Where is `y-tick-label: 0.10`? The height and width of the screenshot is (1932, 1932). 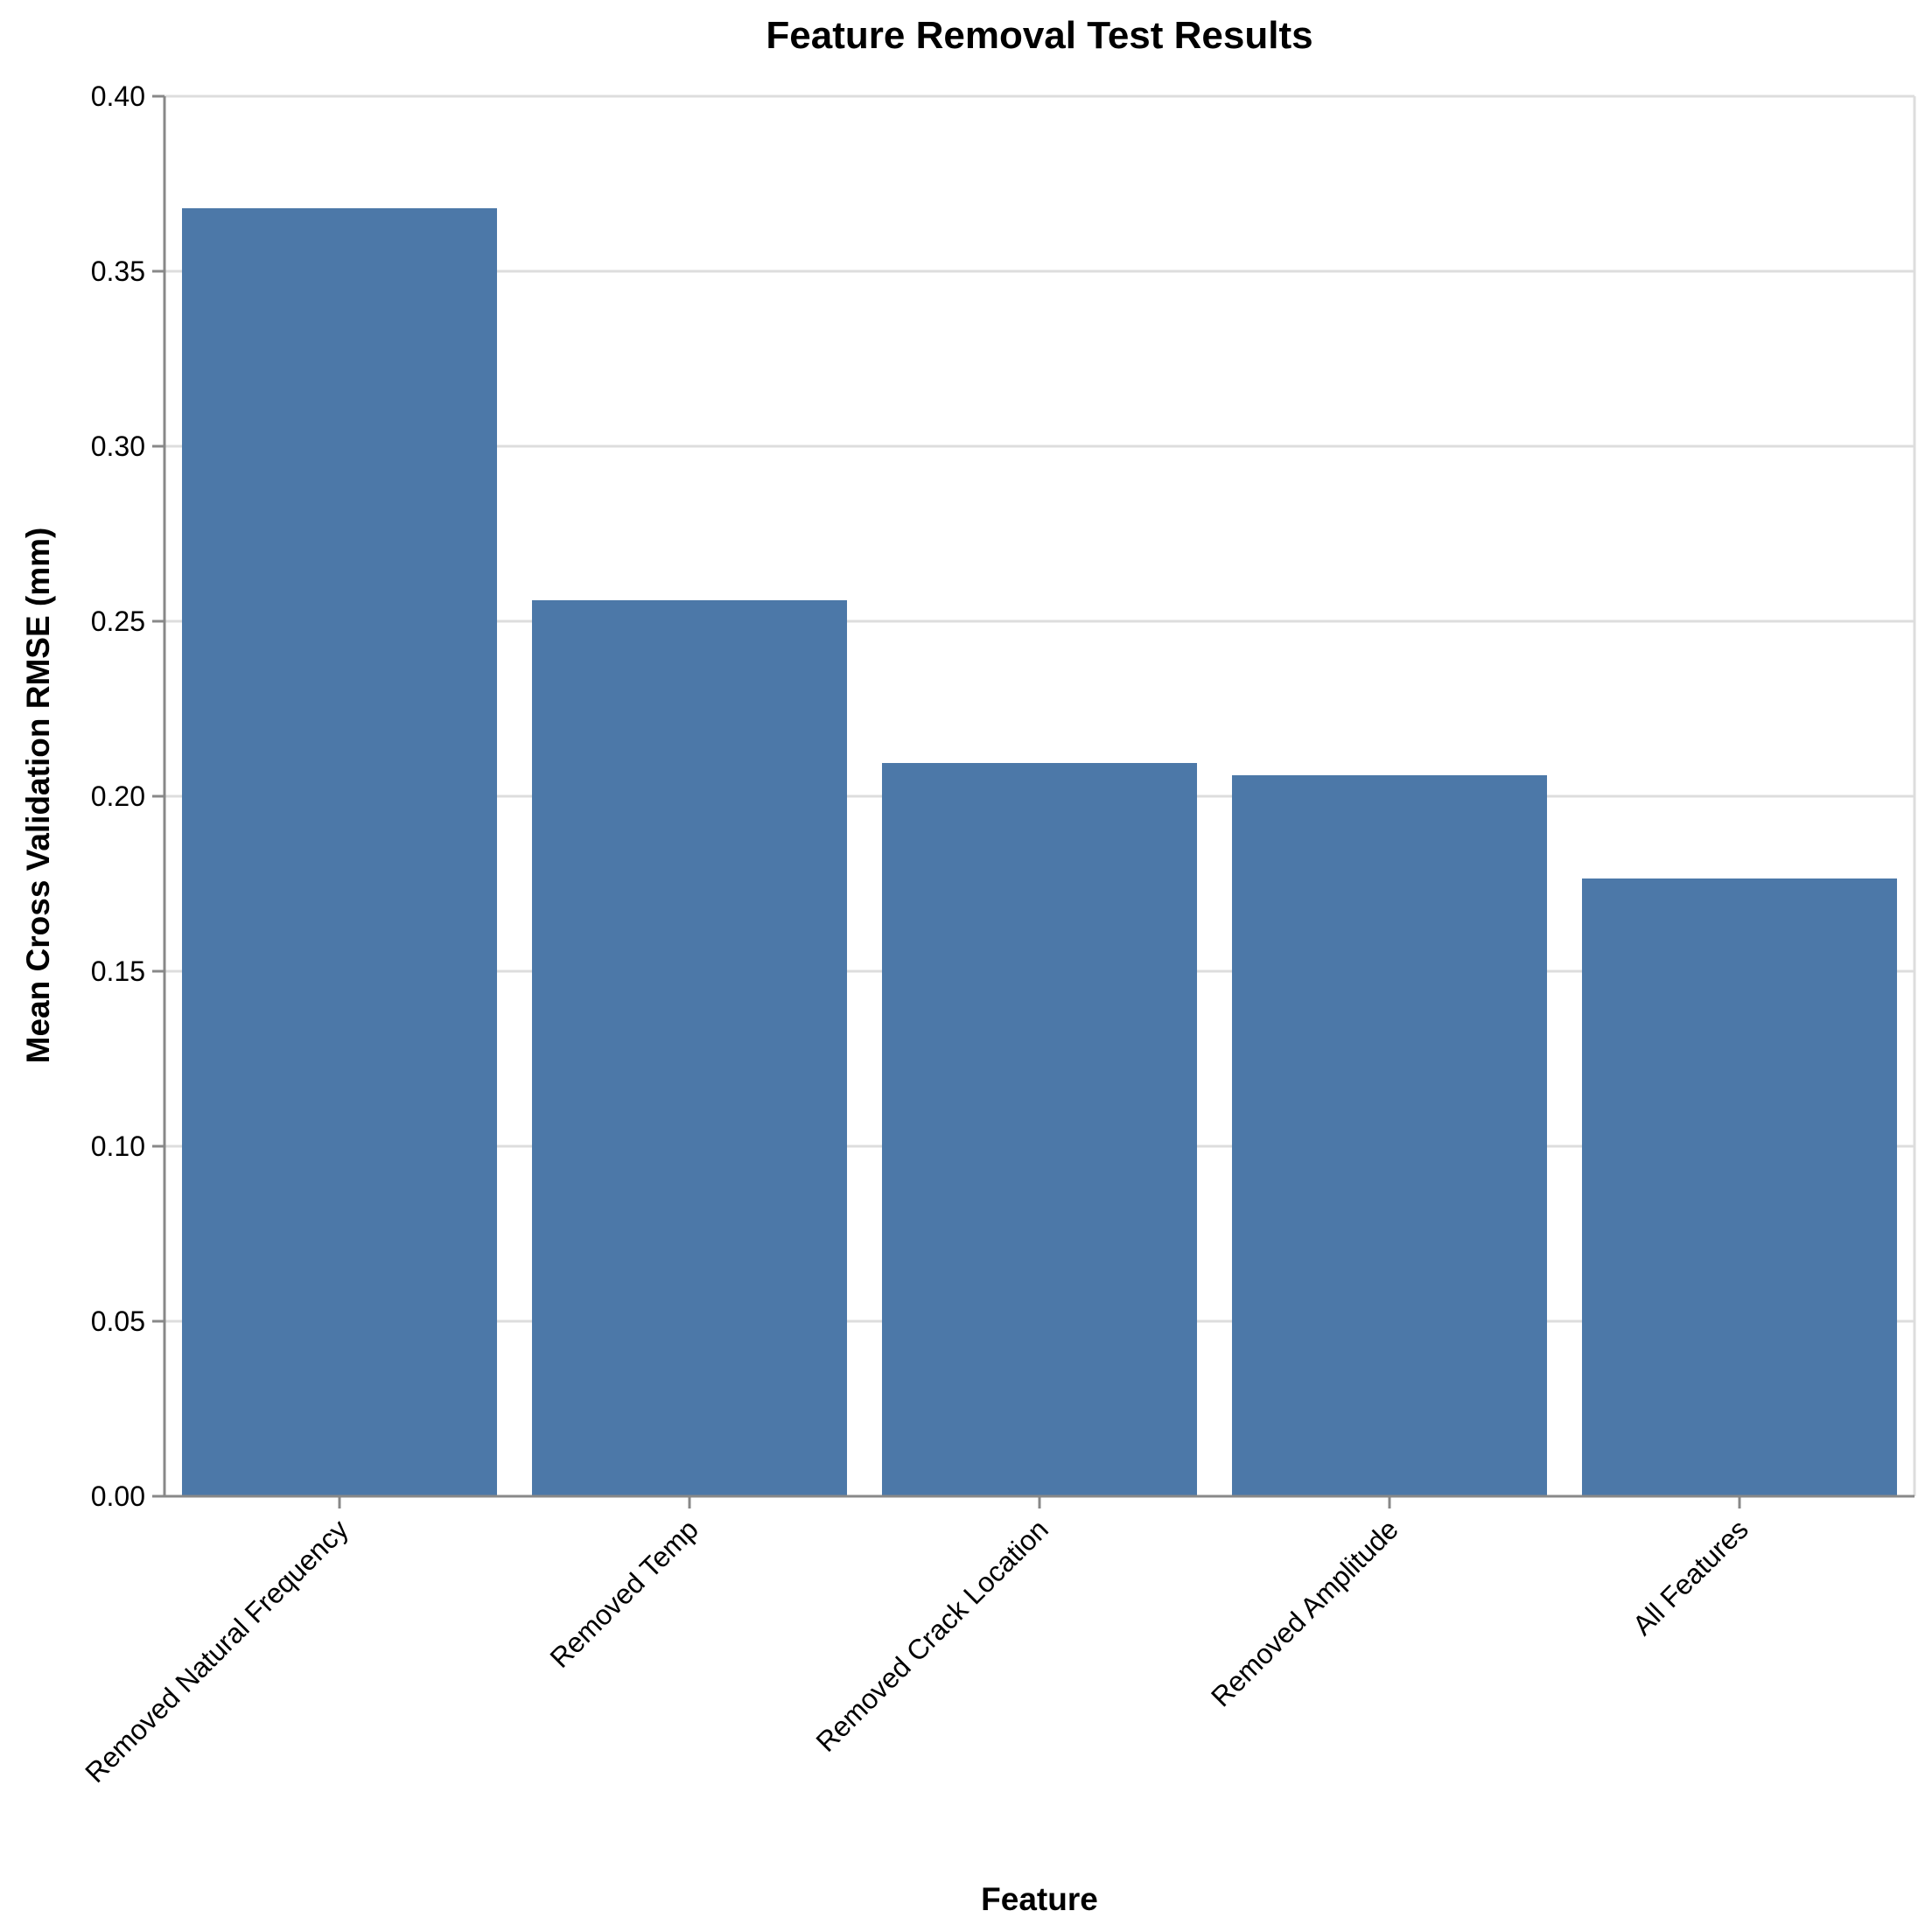 y-tick-label: 0.10 is located at coordinates (118, 1146).